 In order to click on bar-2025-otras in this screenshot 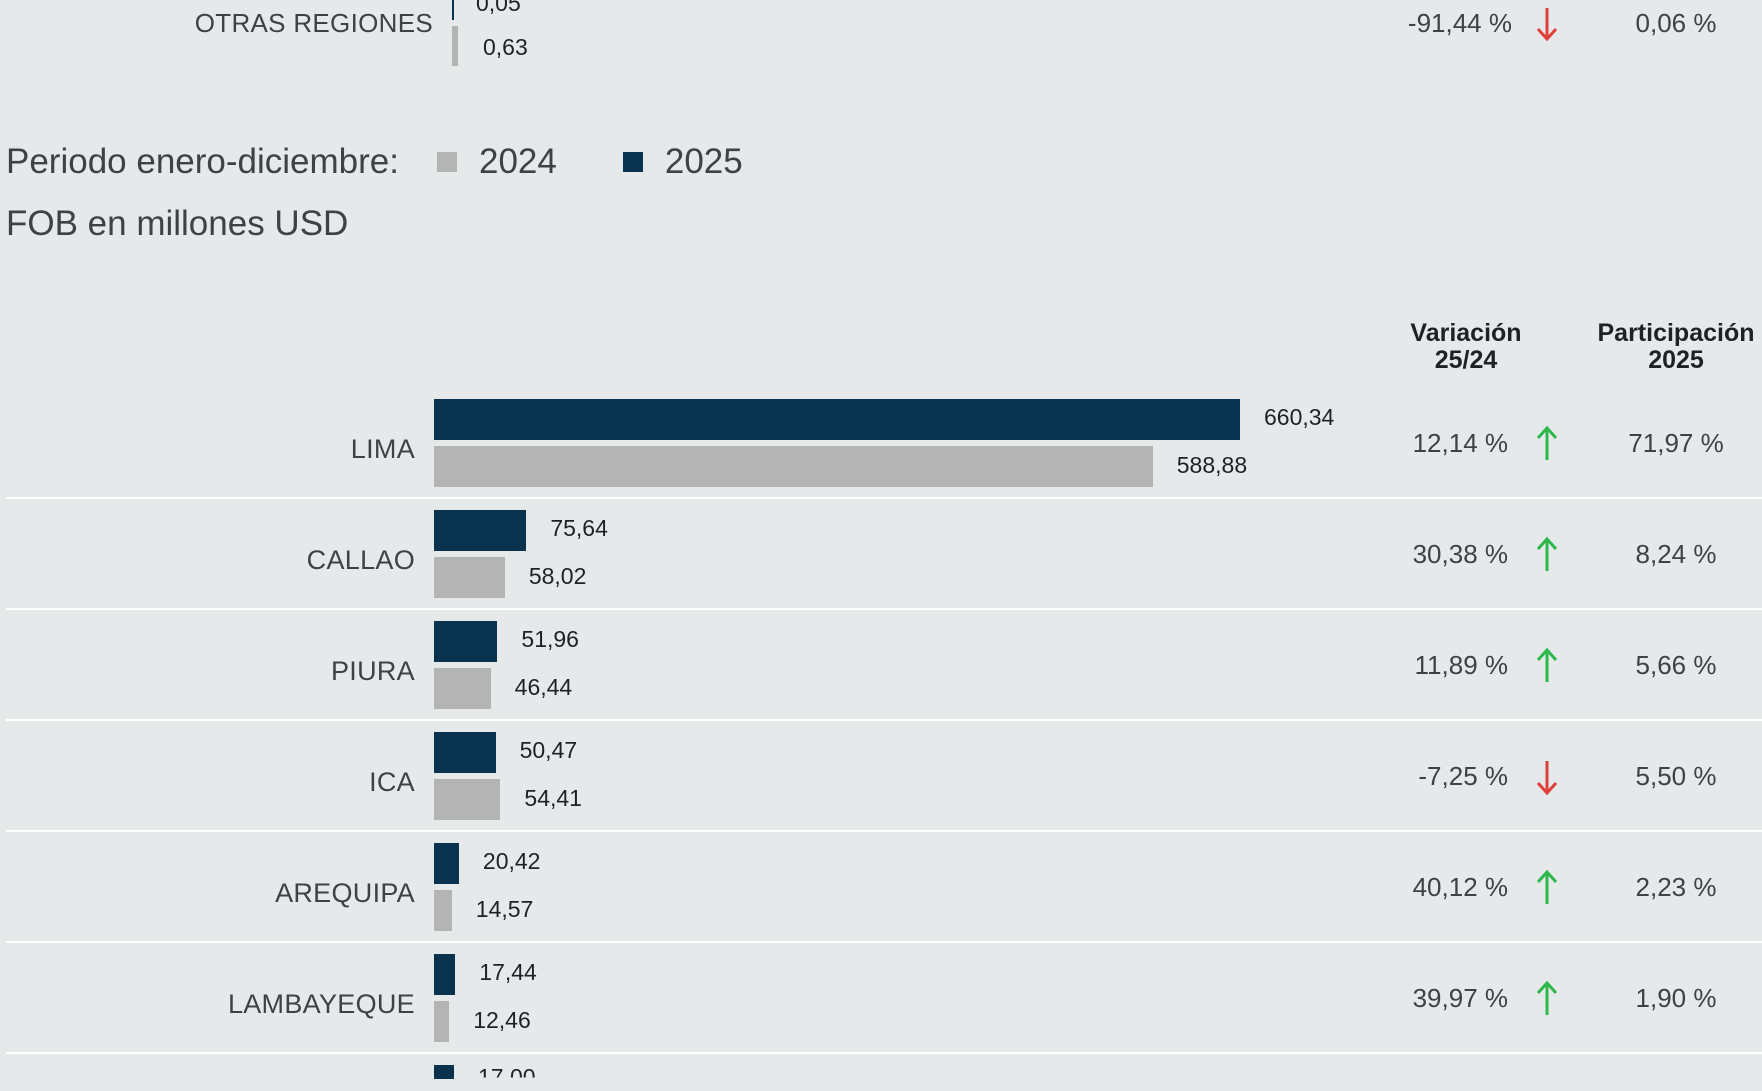, I will do `click(453, 10)`.